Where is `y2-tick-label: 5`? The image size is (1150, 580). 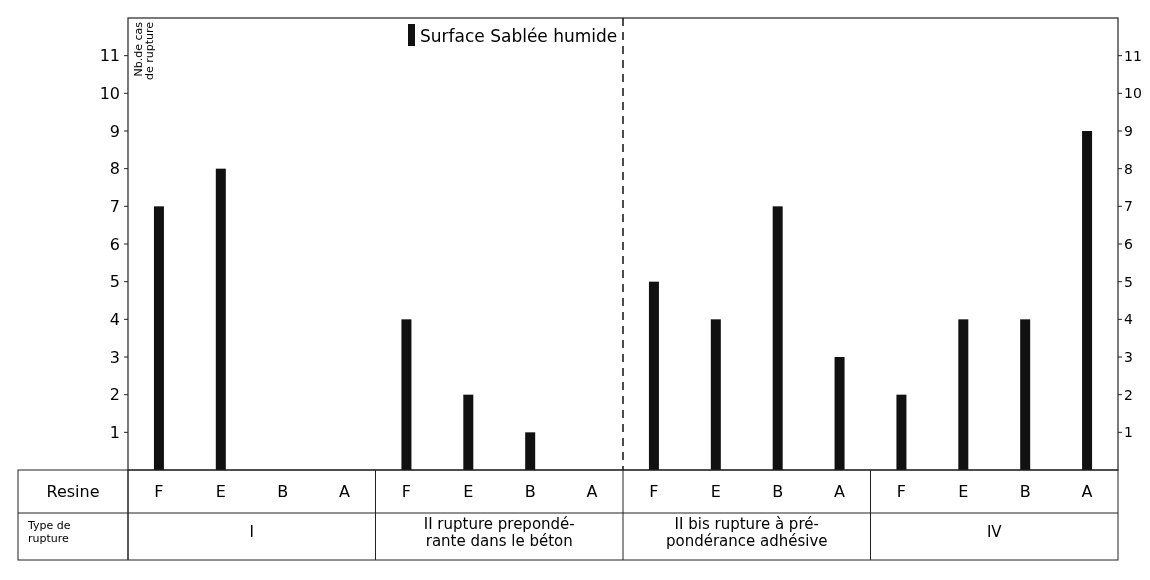 y2-tick-label: 5 is located at coordinates (1128, 281).